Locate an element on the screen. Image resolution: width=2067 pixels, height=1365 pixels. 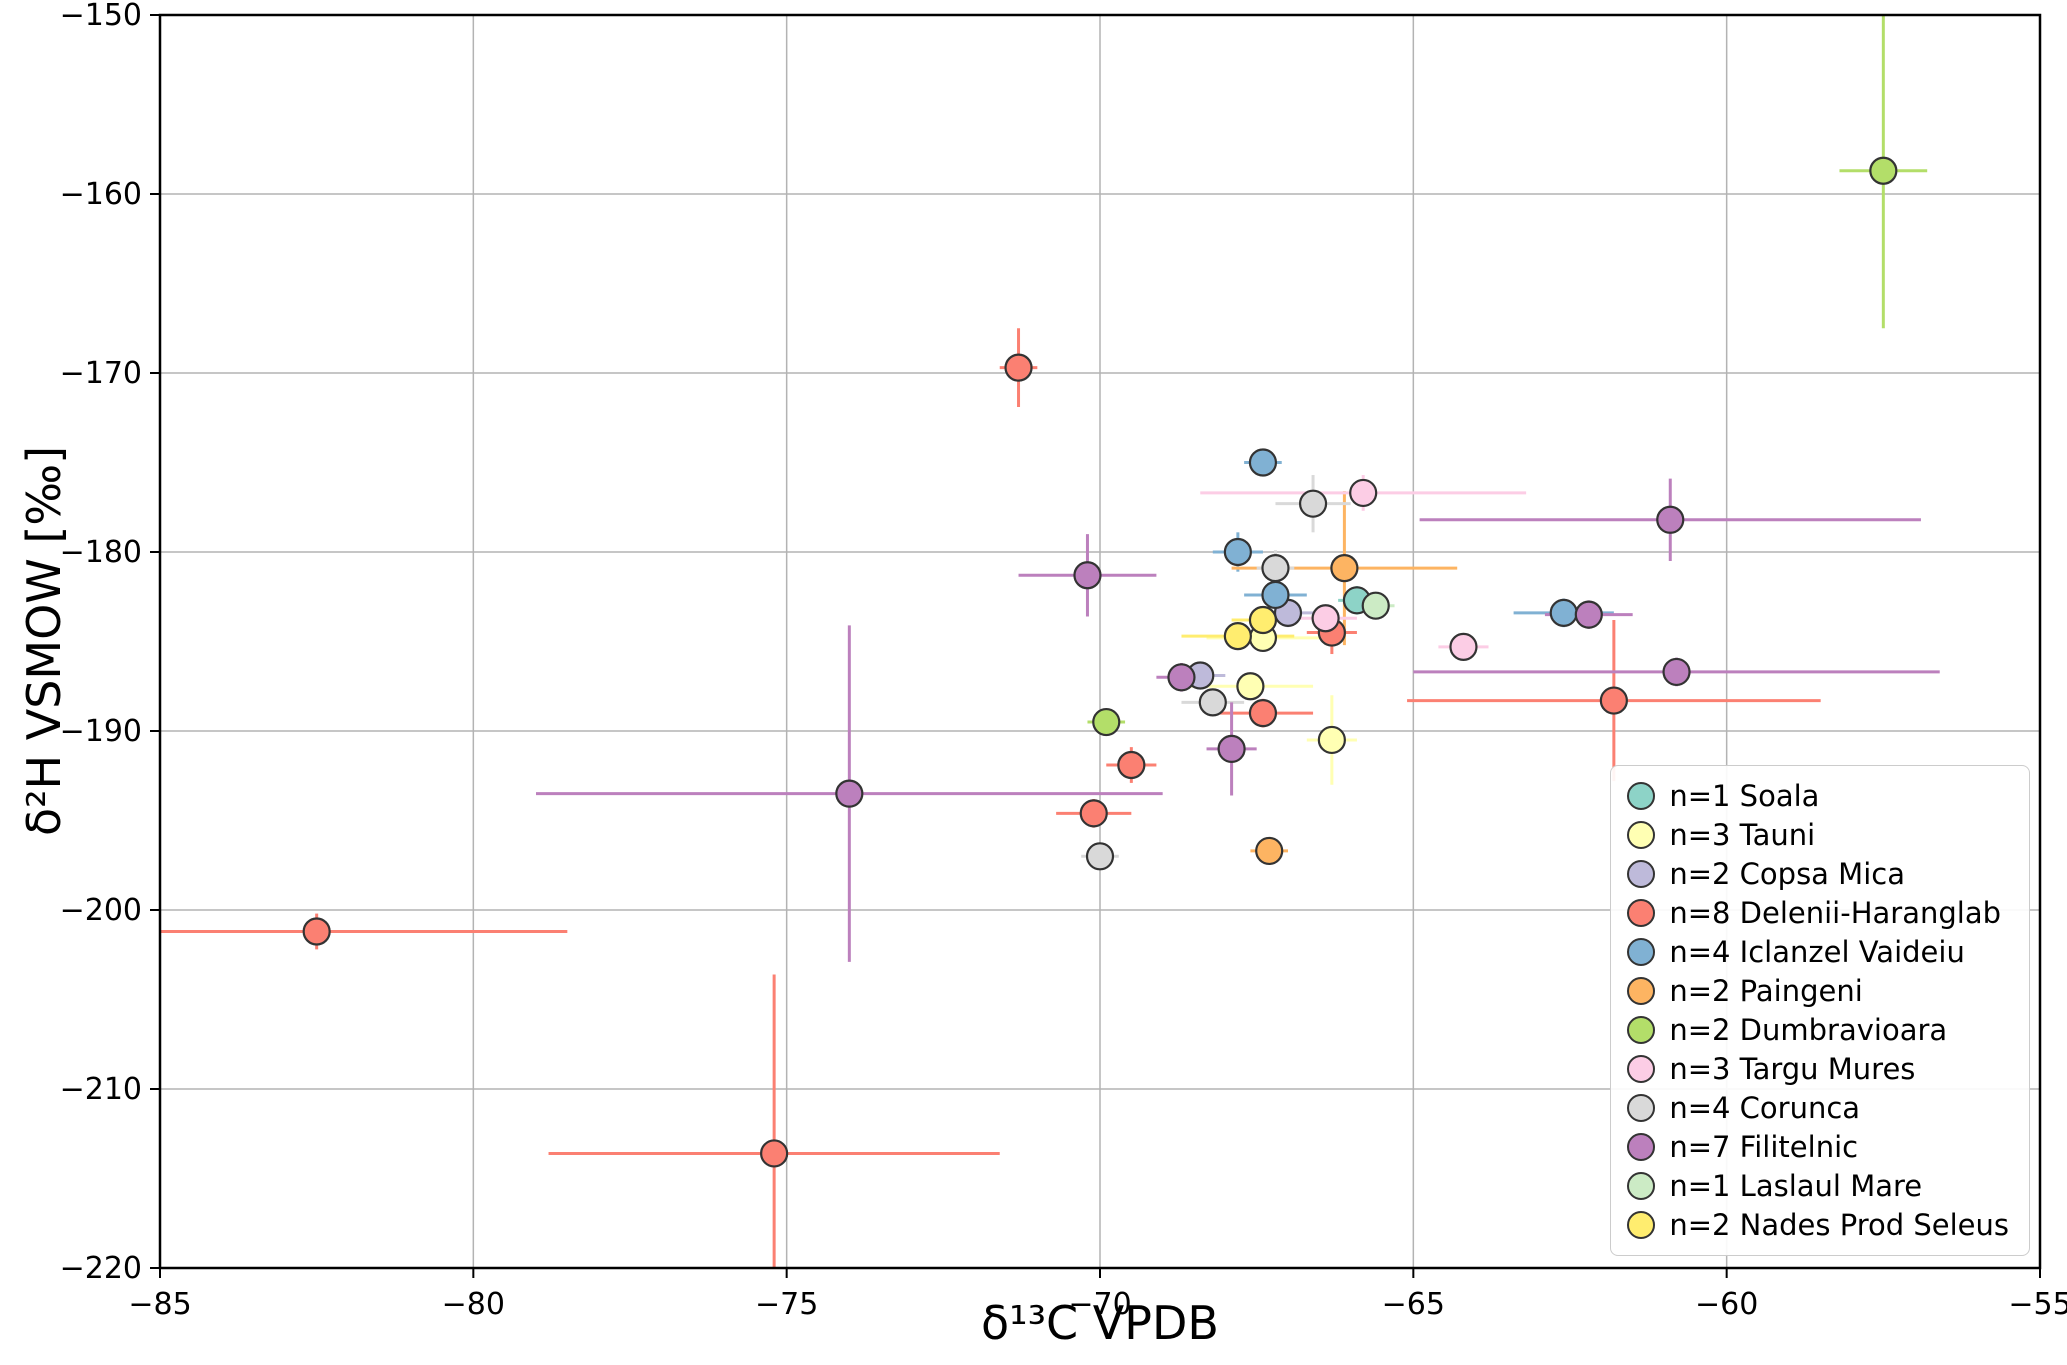
legend-entry-label: n=3 Tauni is located at coordinates (1742, 835).